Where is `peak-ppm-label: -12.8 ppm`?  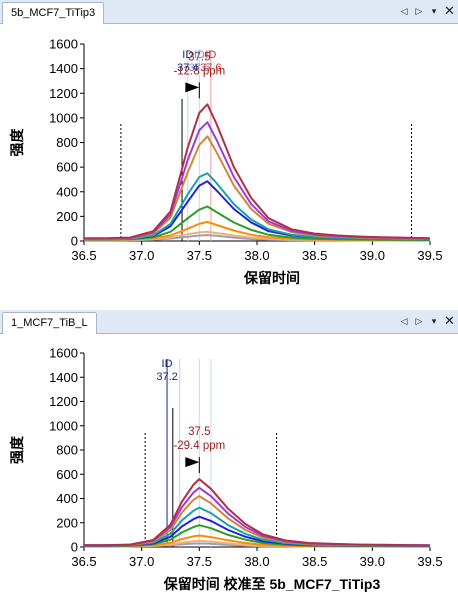
peak-ppm-label: -12.8 ppm is located at coordinates (199, 71).